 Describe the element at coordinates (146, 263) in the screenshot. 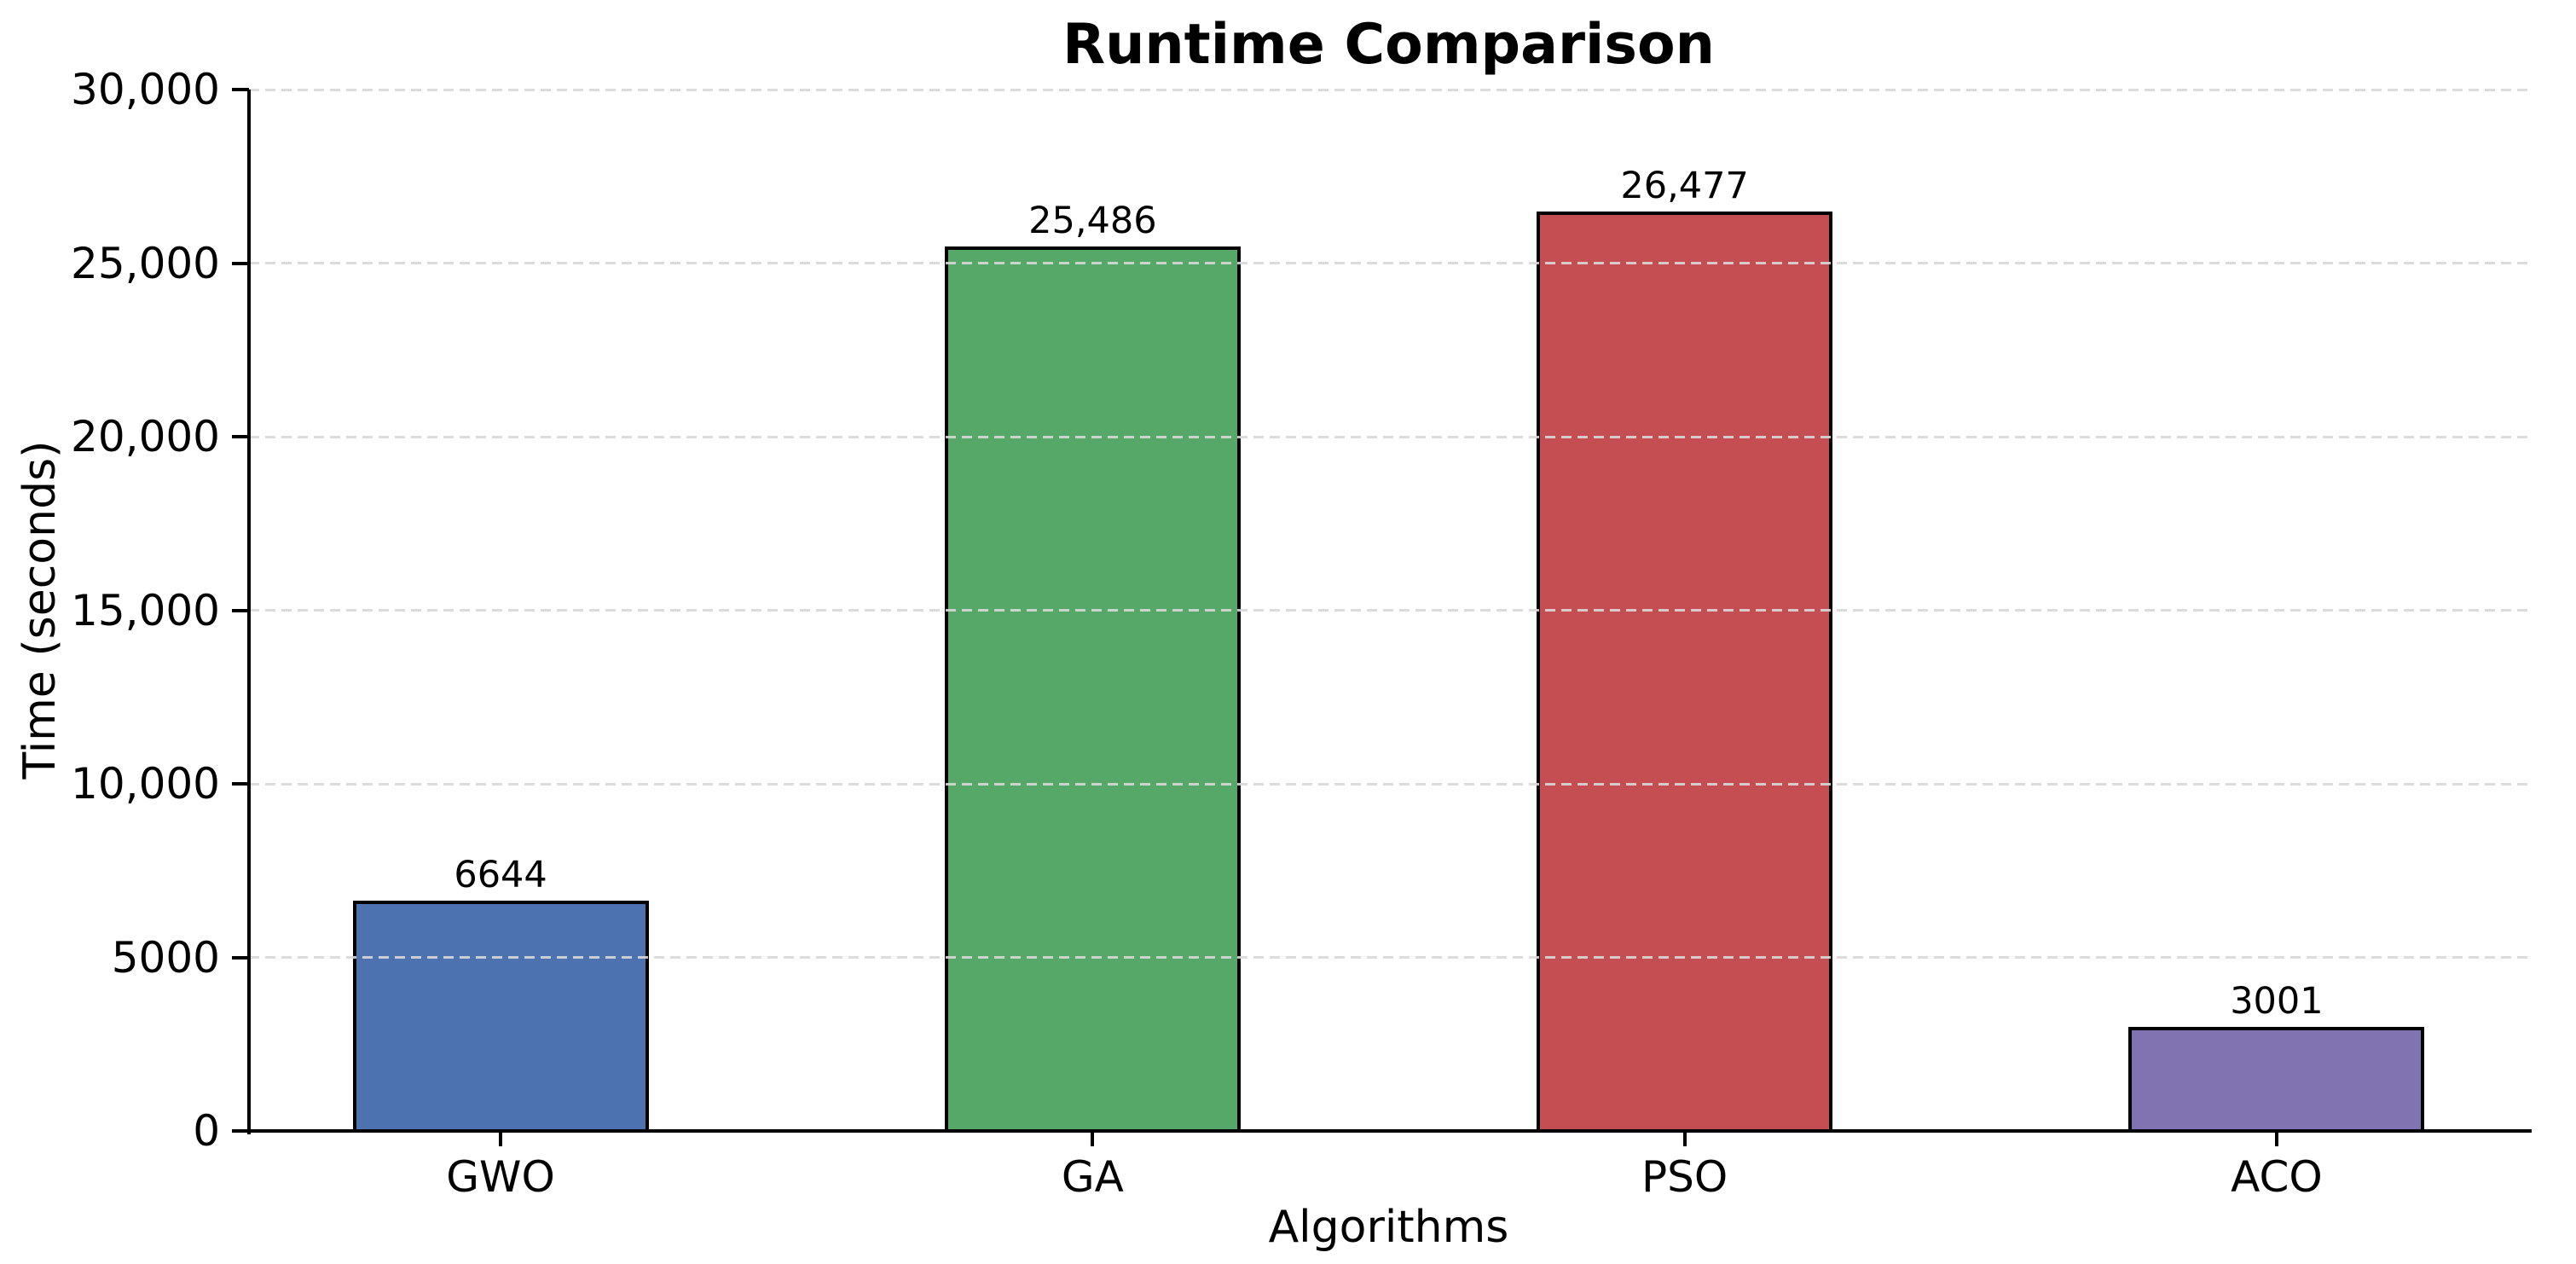

I see `y-tick-label: 25,000` at that location.